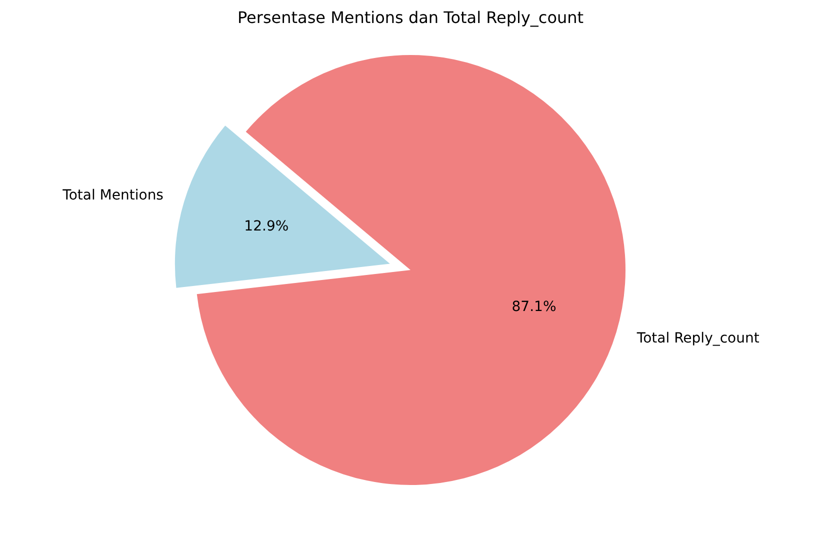 This screenshot has height=560, width=821. Describe the element at coordinates (266, 226) in the screenshot. I see `data-label: 12.9%` at that location.